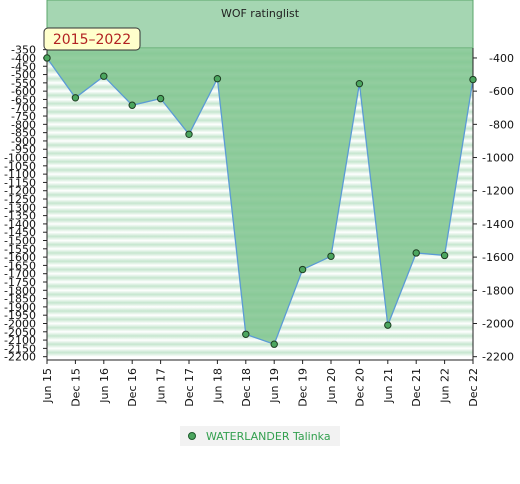  Describe the element at coordinates (498, 257) in the screenshot. I see `right-tick-label: -1600` at that location.